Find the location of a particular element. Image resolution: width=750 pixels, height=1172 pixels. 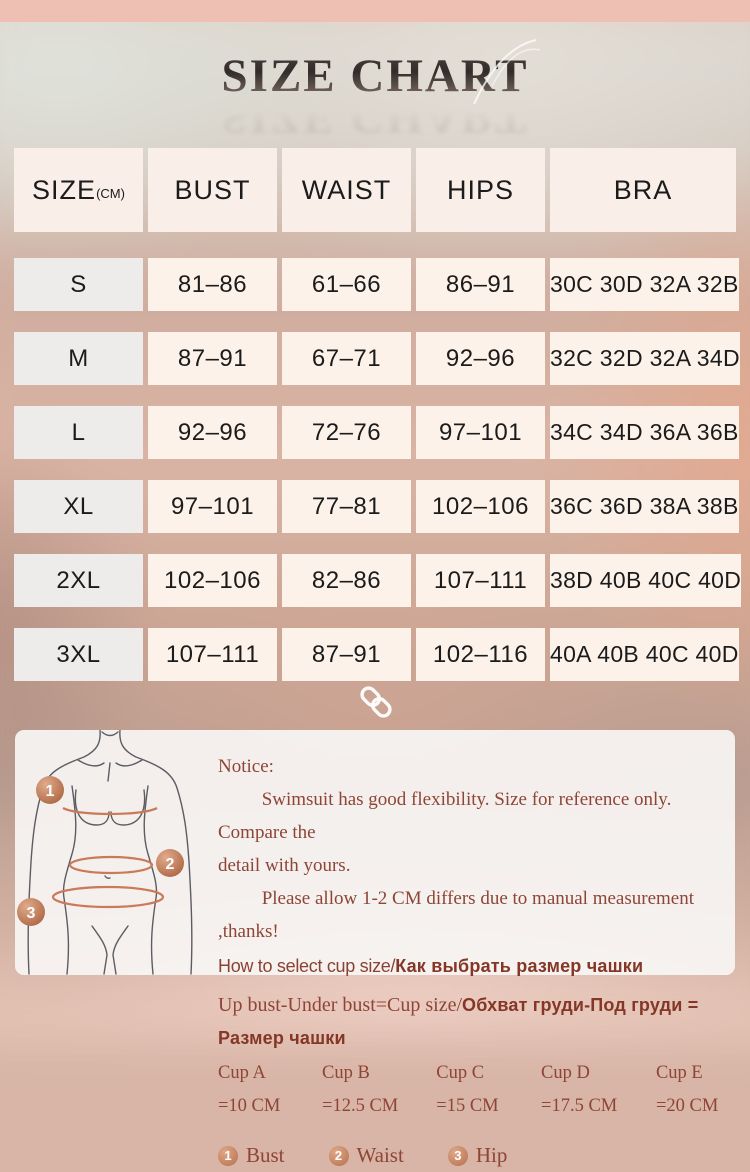

header-bust: BUST is located at coordinates (212, 190).